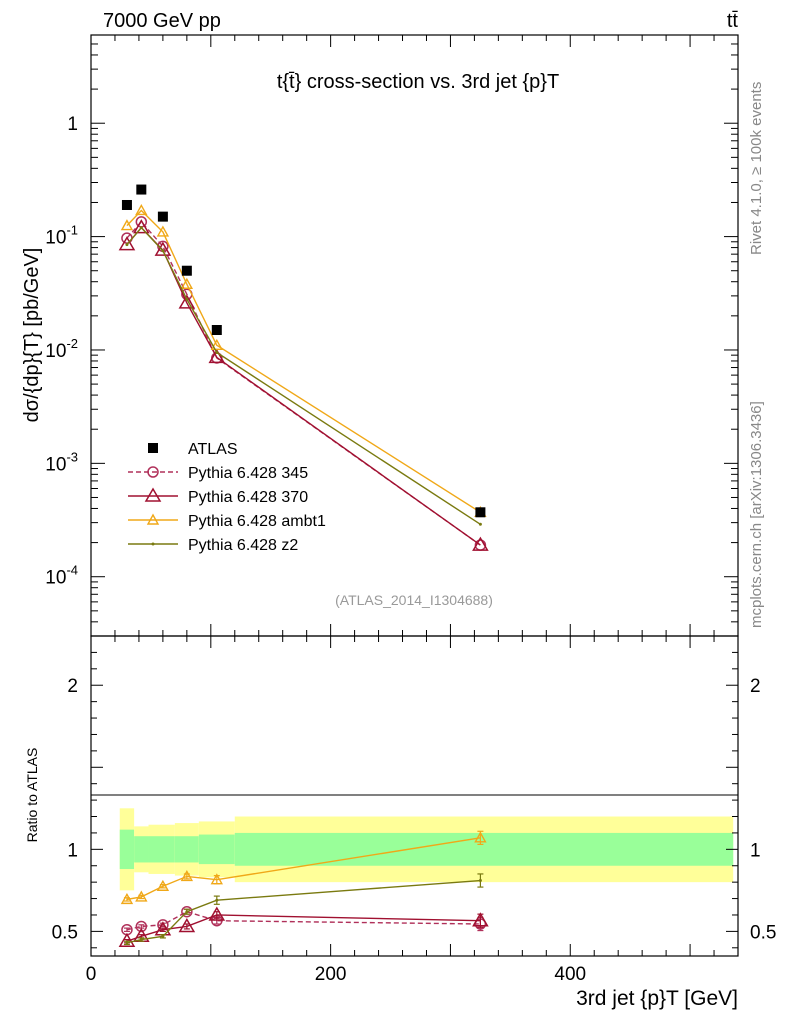 This screenshot has height=1024, width=786. I want to click on series-line-ambt1, so click(303, 361).